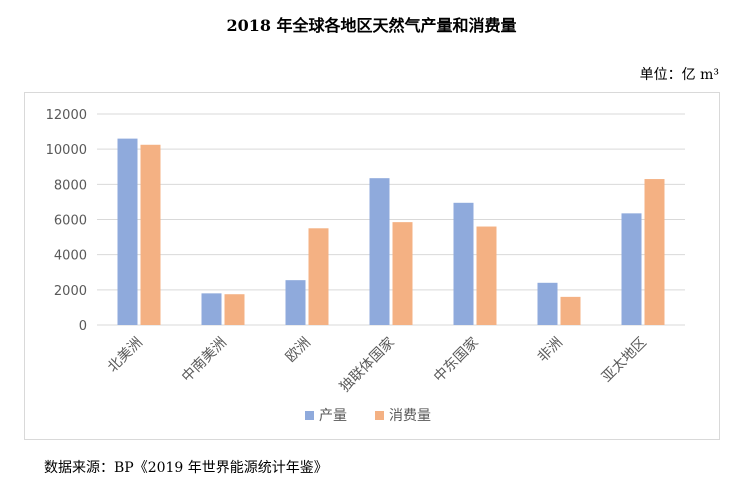 The width and height of the screenshot is (743, 485). I want to click on x-tick-label: 亚太地区, so click(624, 360).